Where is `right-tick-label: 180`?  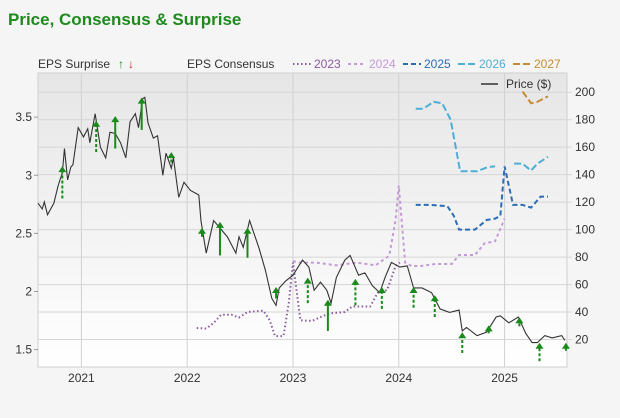
right-tick-label: 180 is located at coordinates (585, 120).